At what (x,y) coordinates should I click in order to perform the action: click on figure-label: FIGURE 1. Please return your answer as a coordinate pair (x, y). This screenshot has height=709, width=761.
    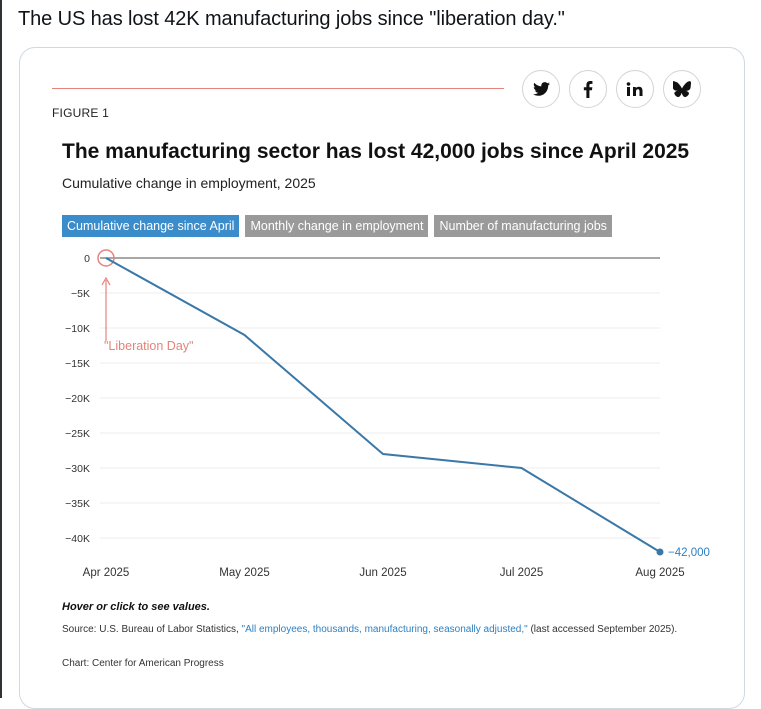
    Looking at the image, I should click on (80, 113).